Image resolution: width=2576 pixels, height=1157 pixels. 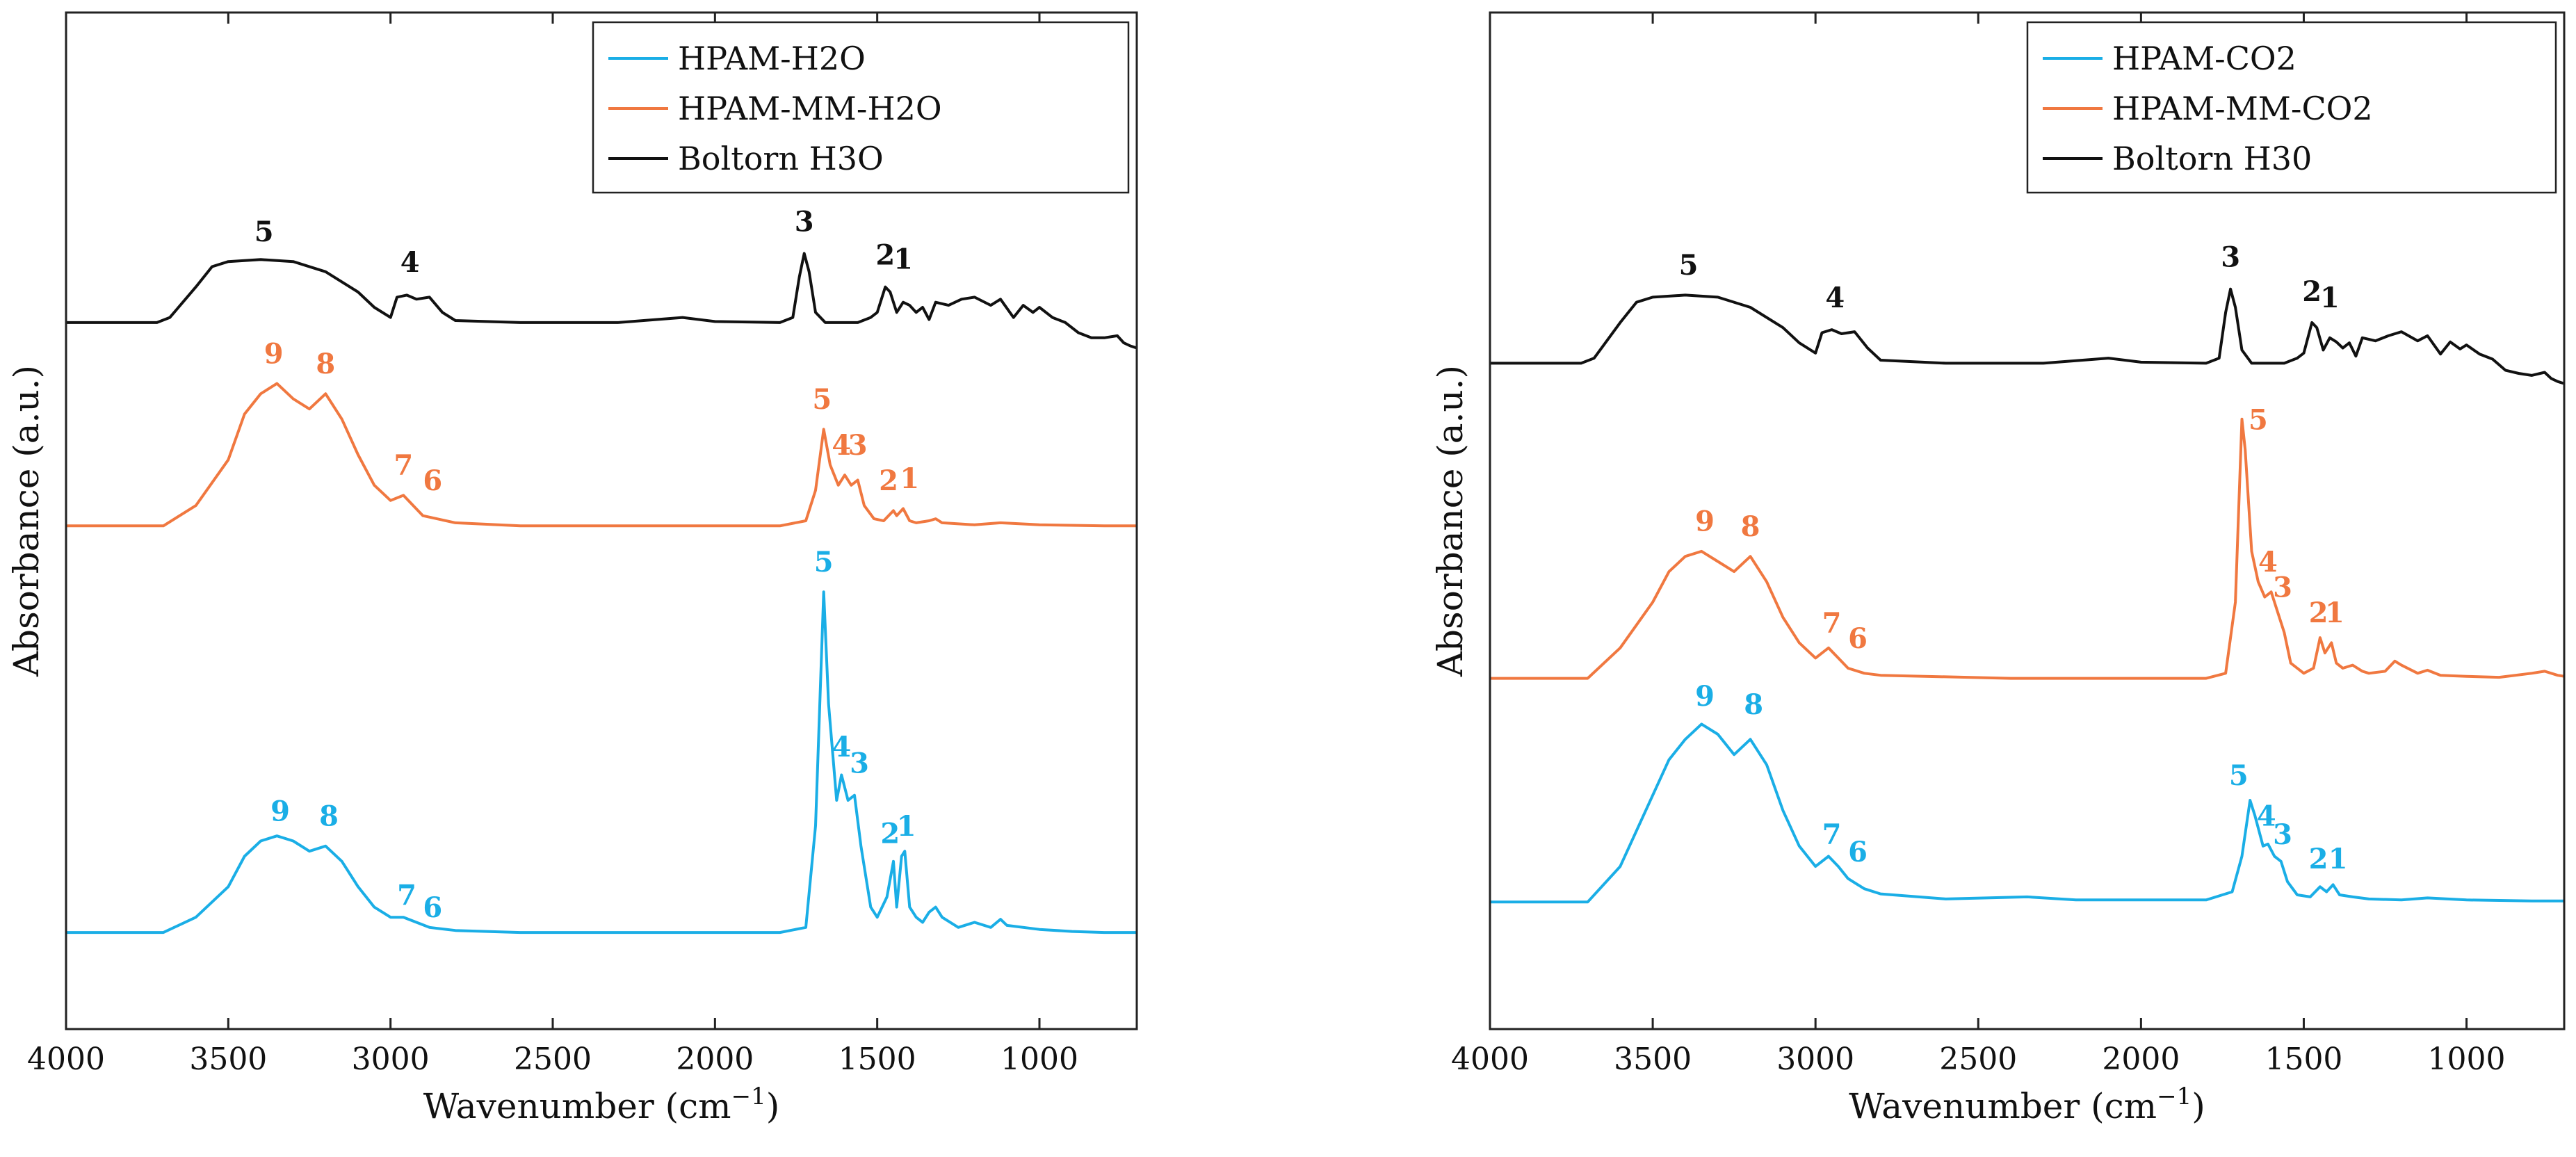 What do you see at coordinates (2242, 108) in the screenshot?
I see `legend-entry: HPAM-MM-CO2` at bounding box center [2242, 108].